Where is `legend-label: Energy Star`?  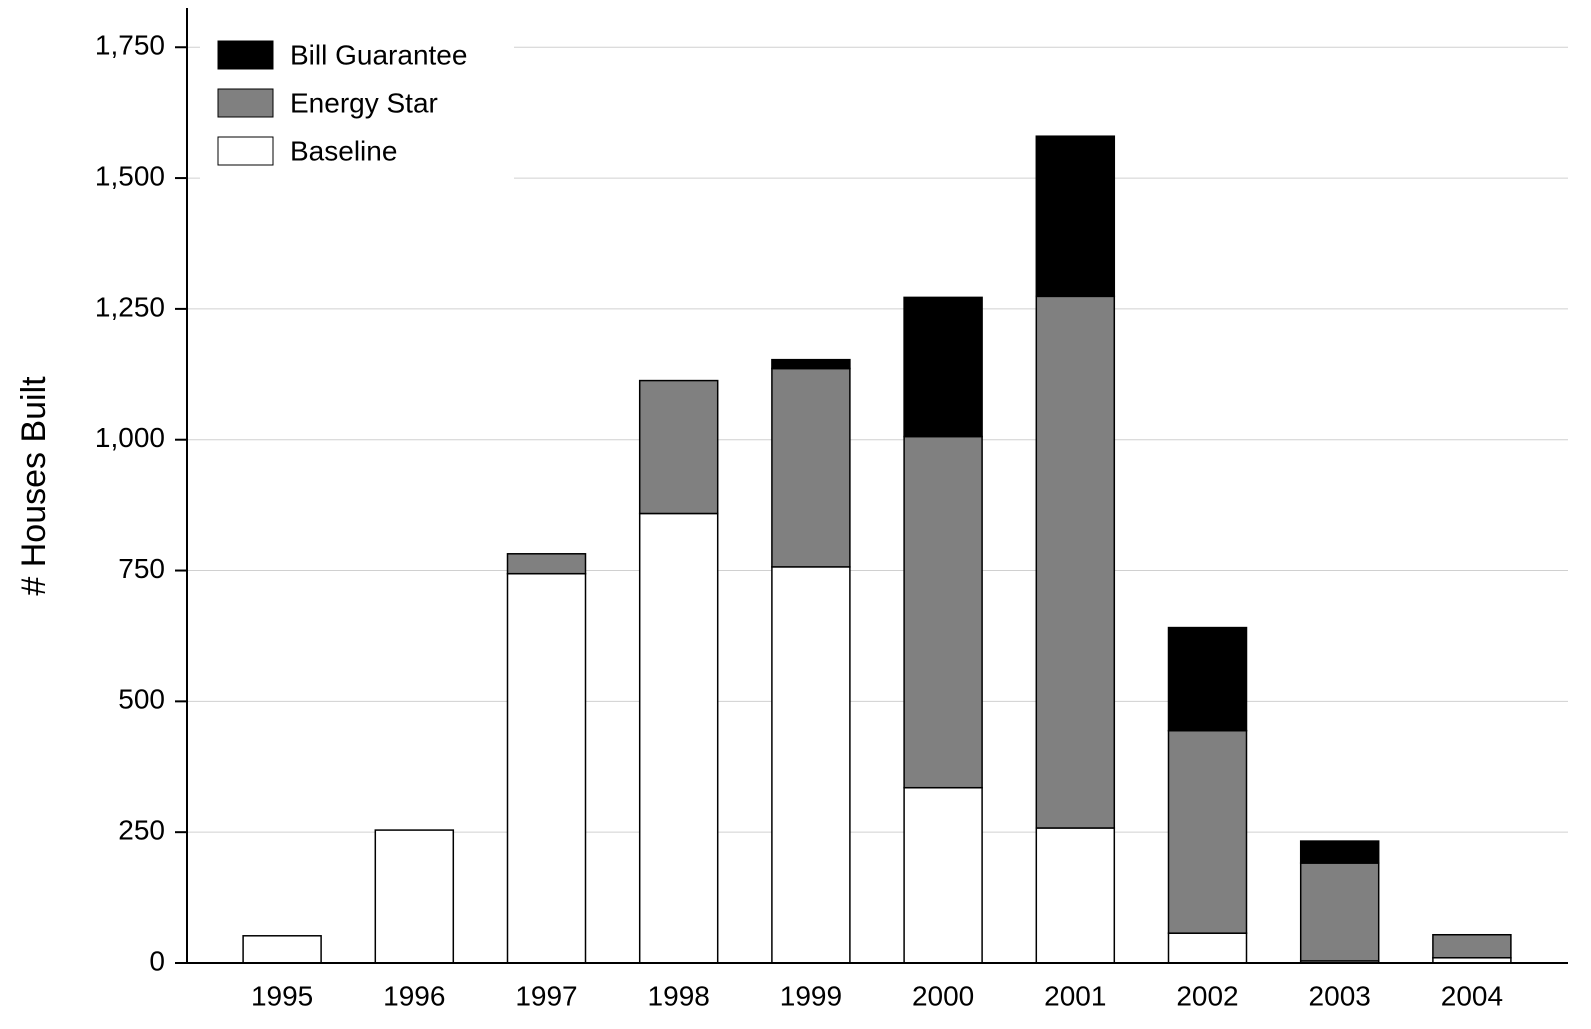 legend-label: Energy Star is located at coordinates (364, 102).